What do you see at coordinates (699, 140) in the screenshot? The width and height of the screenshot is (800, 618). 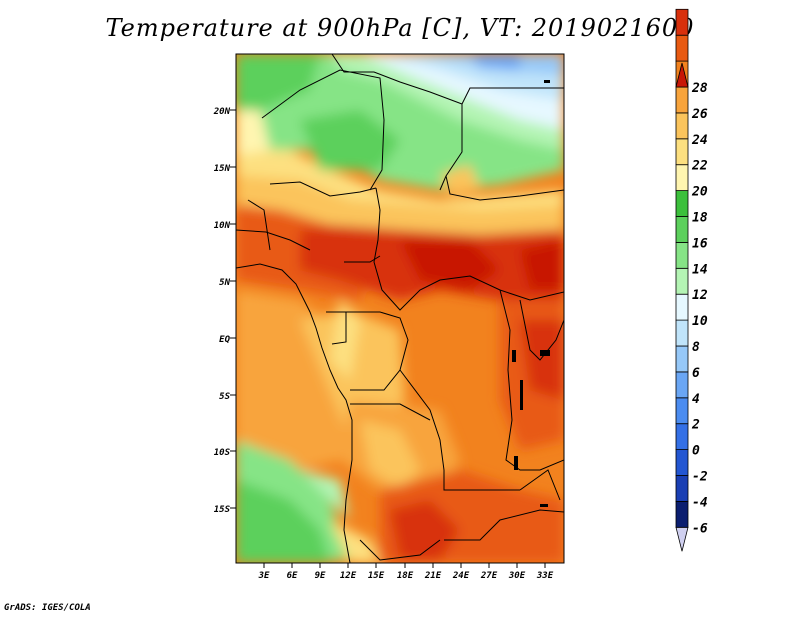 I see `colorbar-label: 24` at bounding box center [699, 140].